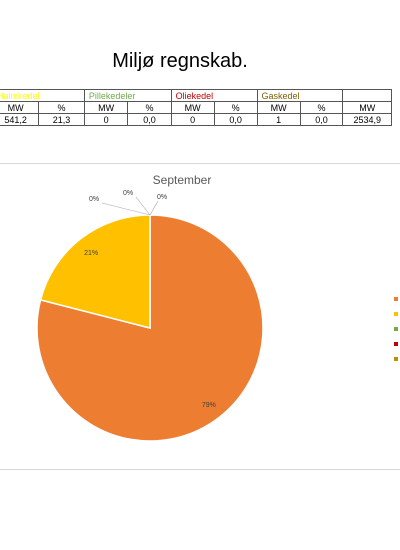 The height and width of the screenshot is (550, 400). What do you see at coordinates (180, 61) in the screenshot?
I see `report-title: Miljø regnskab.` at bounding box center [180, 61].